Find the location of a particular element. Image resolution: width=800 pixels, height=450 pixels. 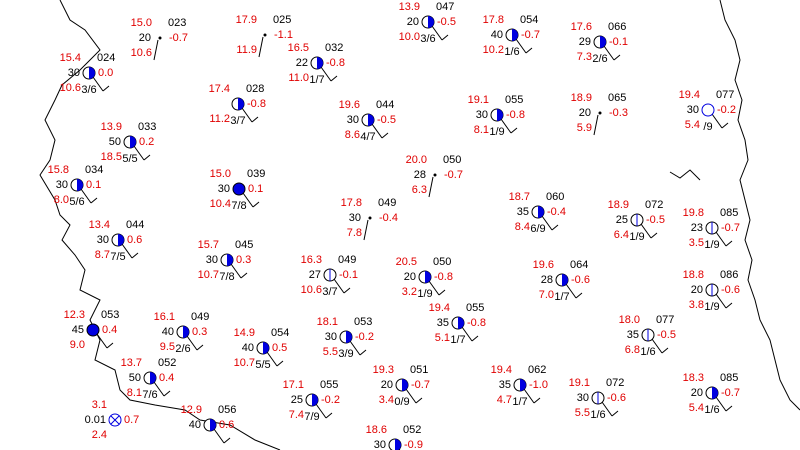

dew-point: 7.4 is located at coordinates (296, 415).